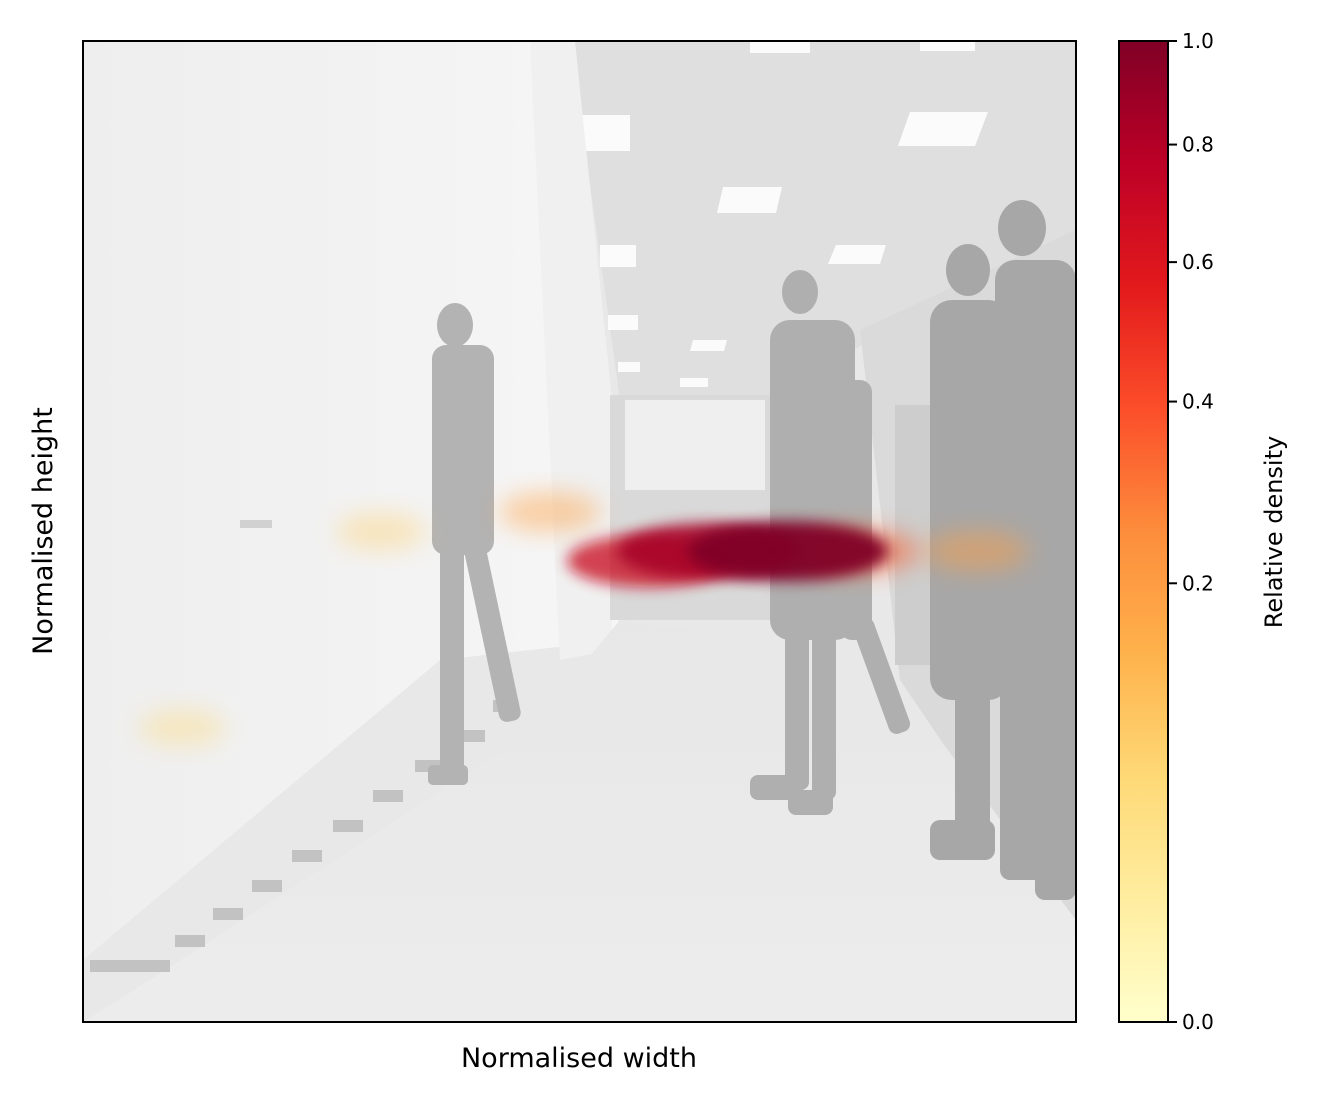  What do you see at coordinates (1198, 145) in the screenshot?
I see `colorbar-tick-label: 0.8` at bounding box center [1198, 145].